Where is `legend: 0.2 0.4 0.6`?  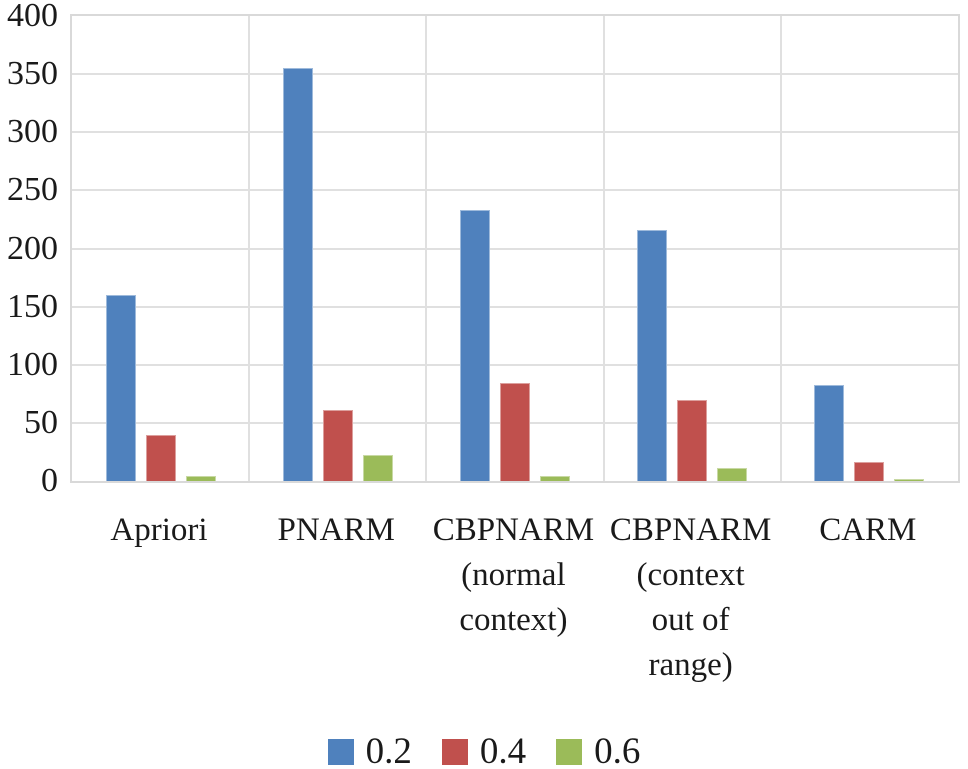 legend: 0.2 0.4 0.6 is located at coordinates (484, 751).